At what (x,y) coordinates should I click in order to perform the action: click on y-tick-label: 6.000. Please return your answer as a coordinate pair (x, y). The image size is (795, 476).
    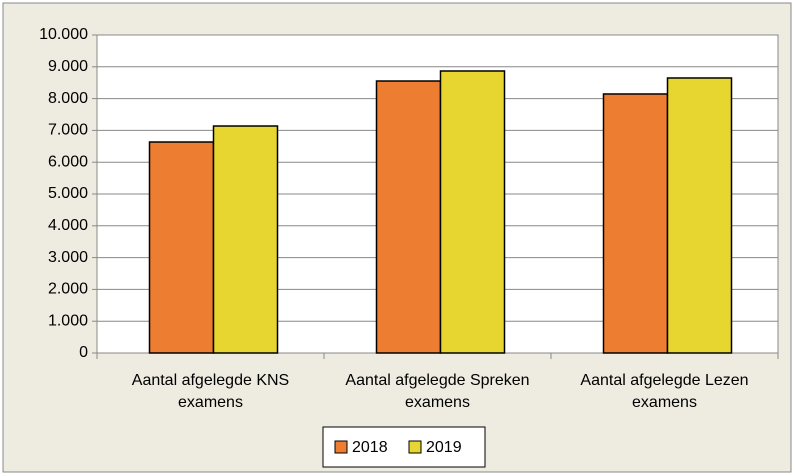
    Looking at the image, I should click on (68, 161).